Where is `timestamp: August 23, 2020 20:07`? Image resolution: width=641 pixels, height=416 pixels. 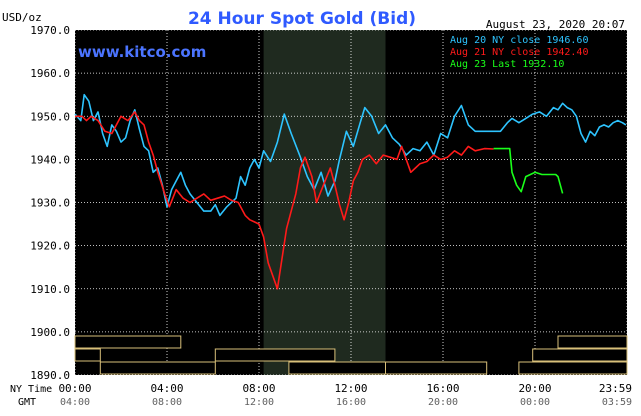
timestamp: August 23, 2020 20:07 is located at coordinates (555, 24).